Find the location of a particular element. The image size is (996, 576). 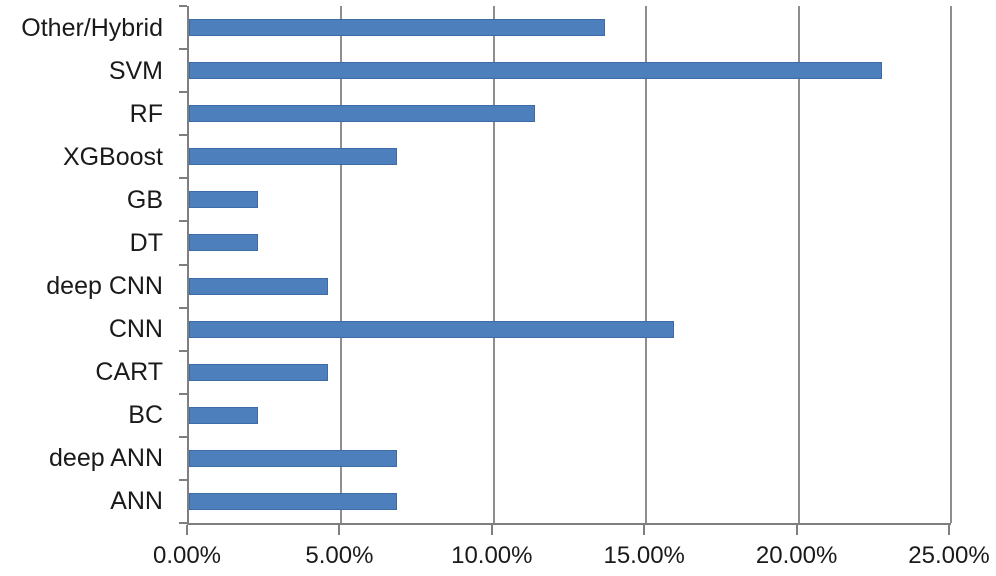

bar-rf is located at coordinates (362, 114).